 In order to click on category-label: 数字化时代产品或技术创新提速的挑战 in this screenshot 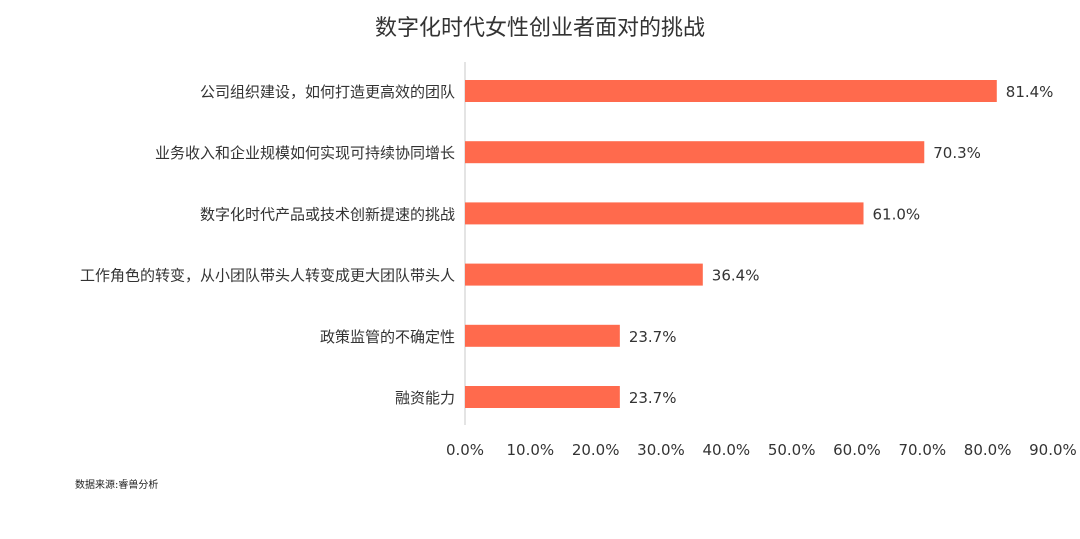, I will do `click(327, 214)`.